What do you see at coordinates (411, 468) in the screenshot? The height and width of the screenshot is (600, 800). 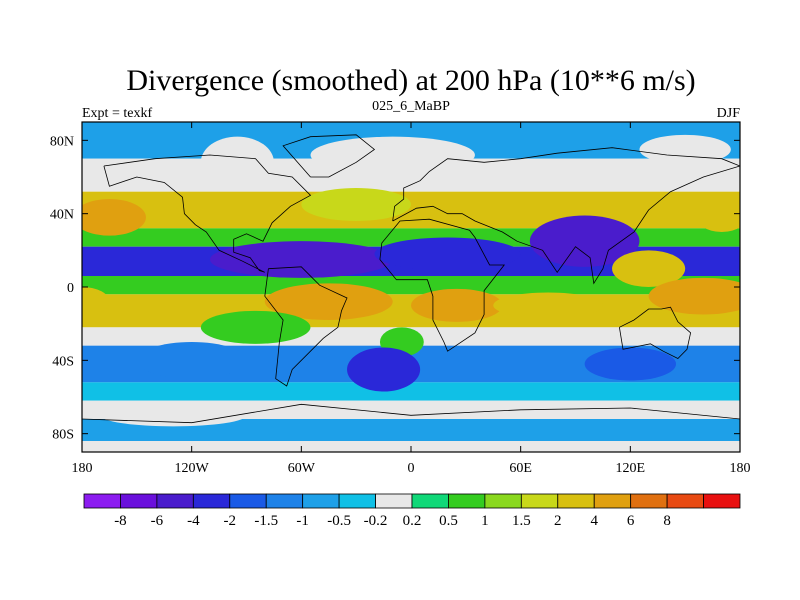 I see `x-tick-label-3: 0` at bounding box center [411, 468].